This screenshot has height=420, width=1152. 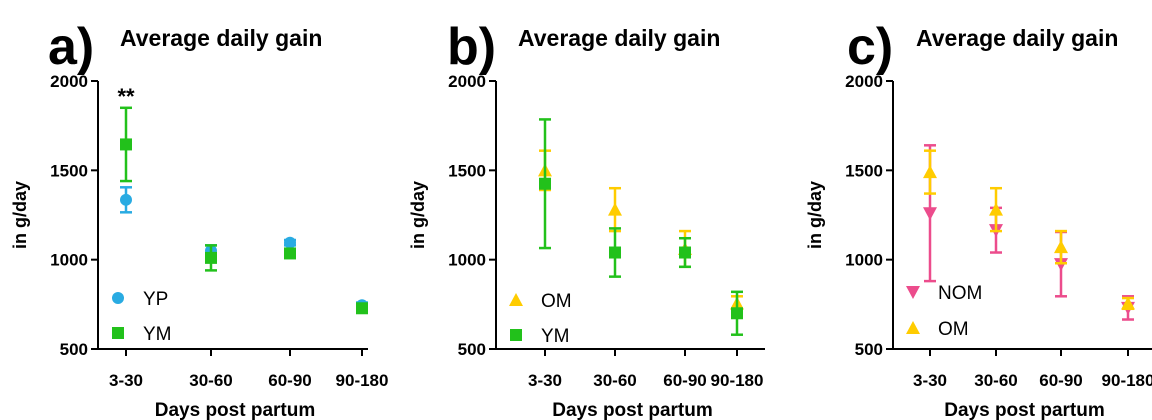 I want to click on panel-letter: c), so click(x=870, y=47).